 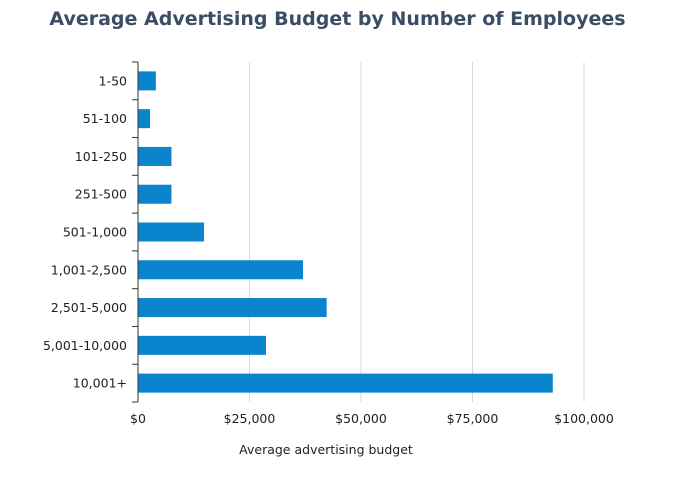 I want to click on x-tick-label: $100,000, so click(x=584, y=418).